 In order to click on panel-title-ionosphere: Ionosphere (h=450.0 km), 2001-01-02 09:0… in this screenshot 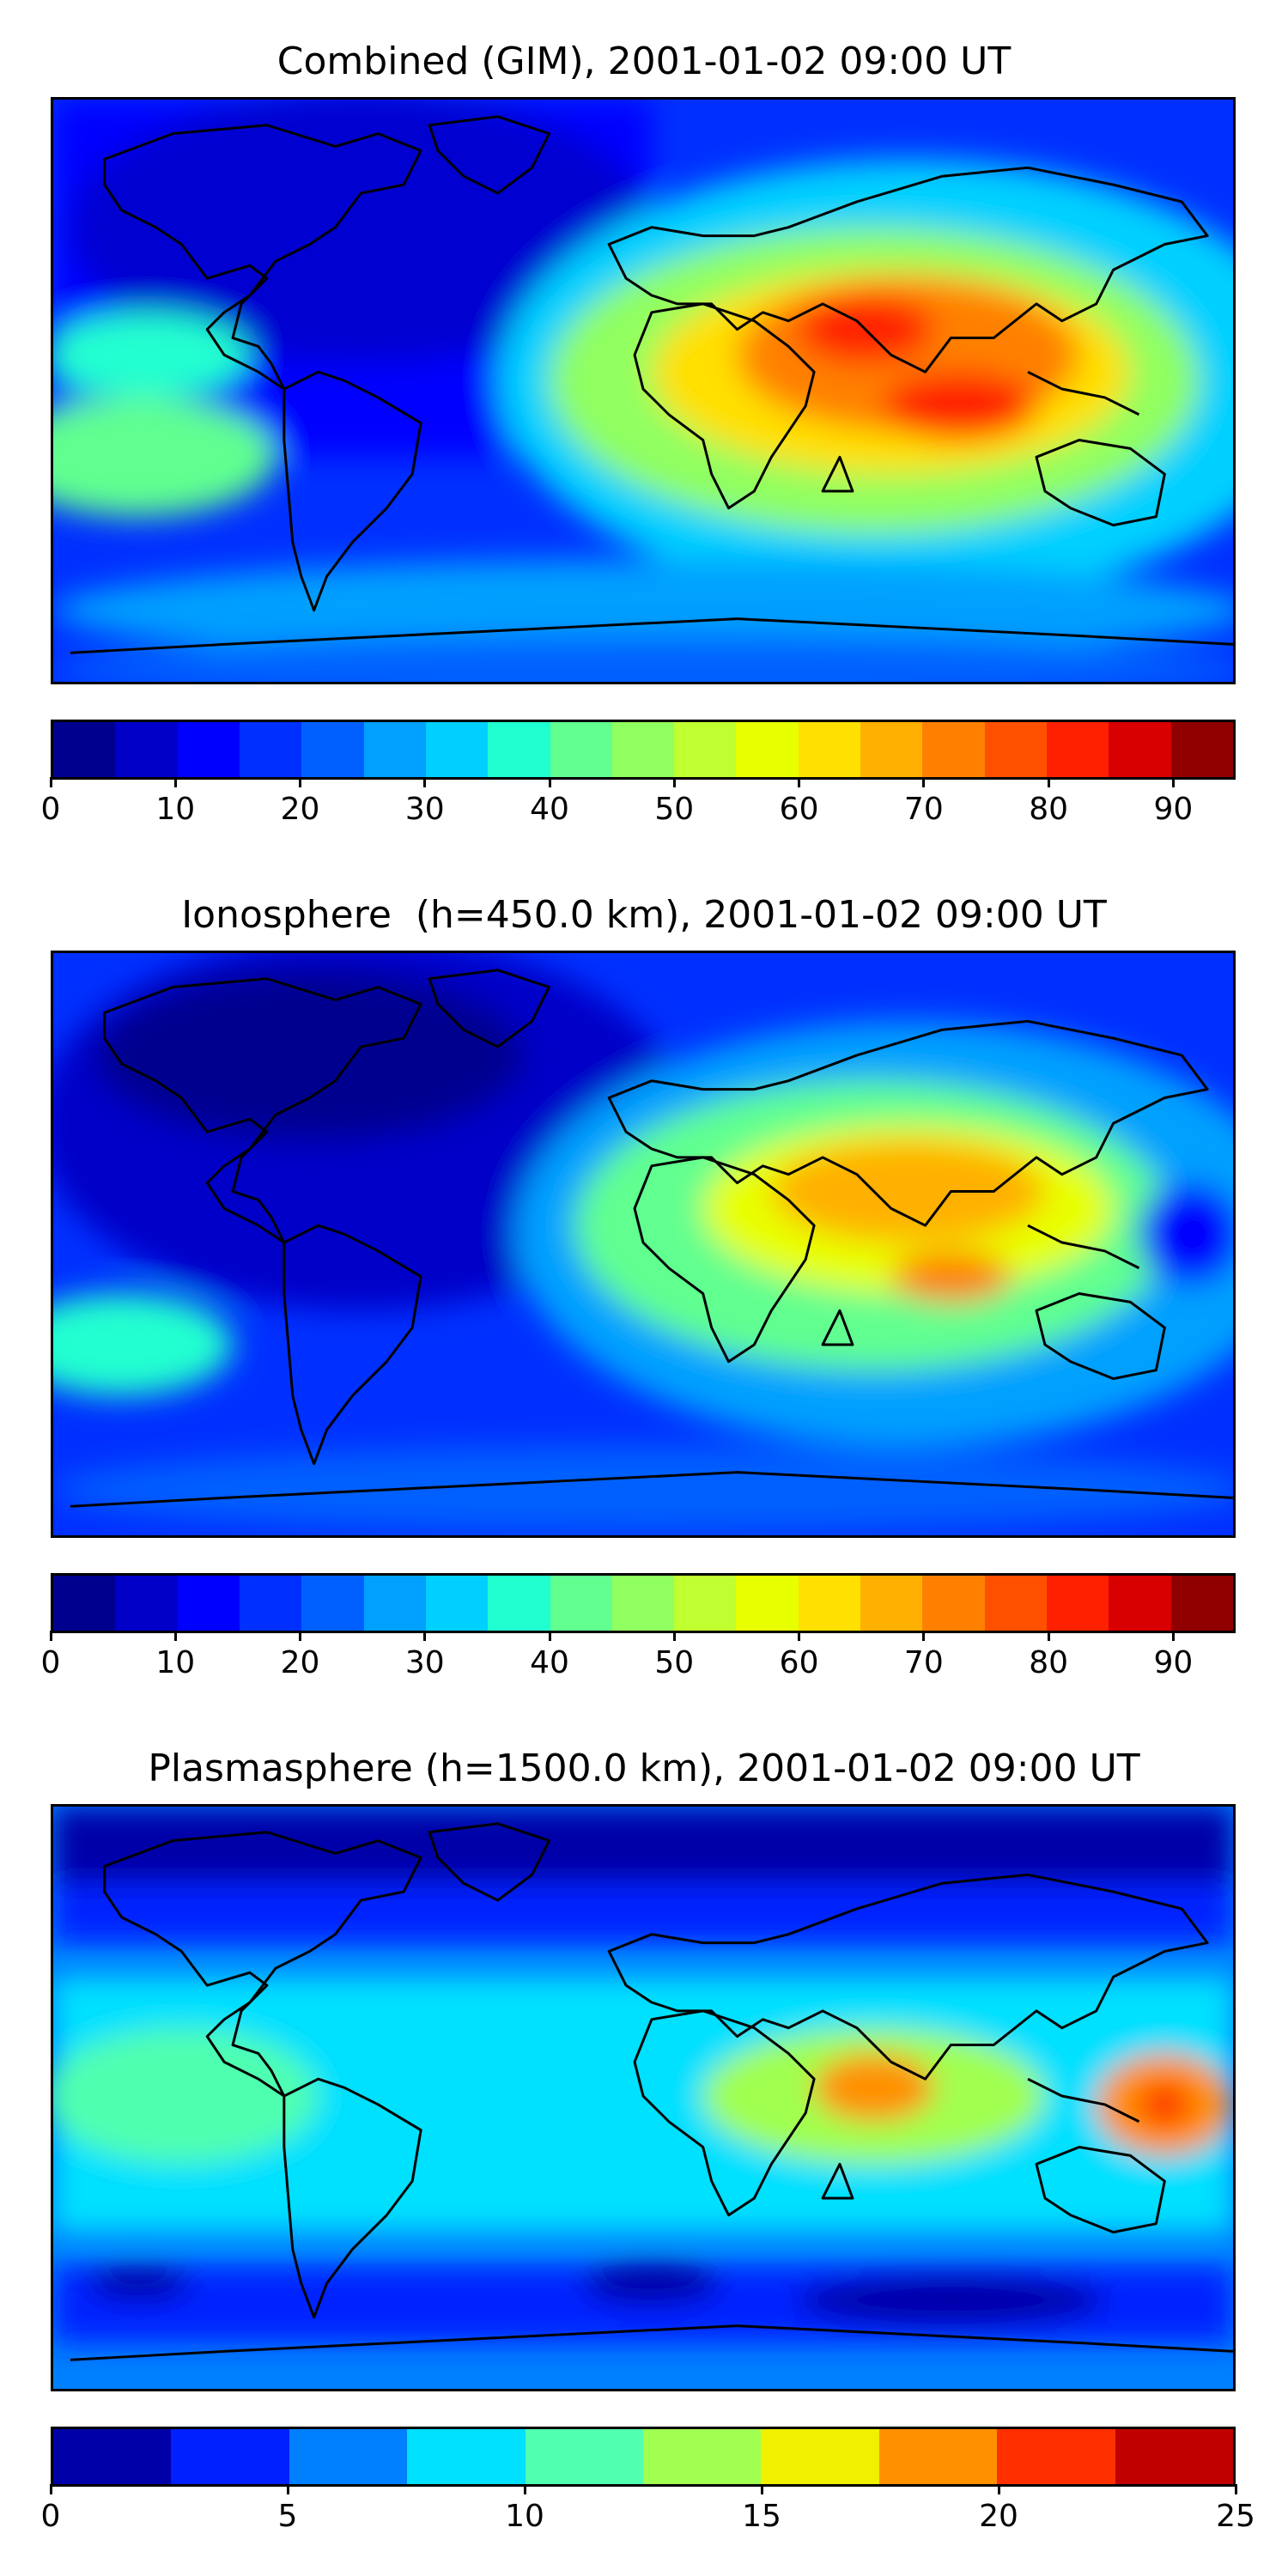, I will do `click(644, 915)`.